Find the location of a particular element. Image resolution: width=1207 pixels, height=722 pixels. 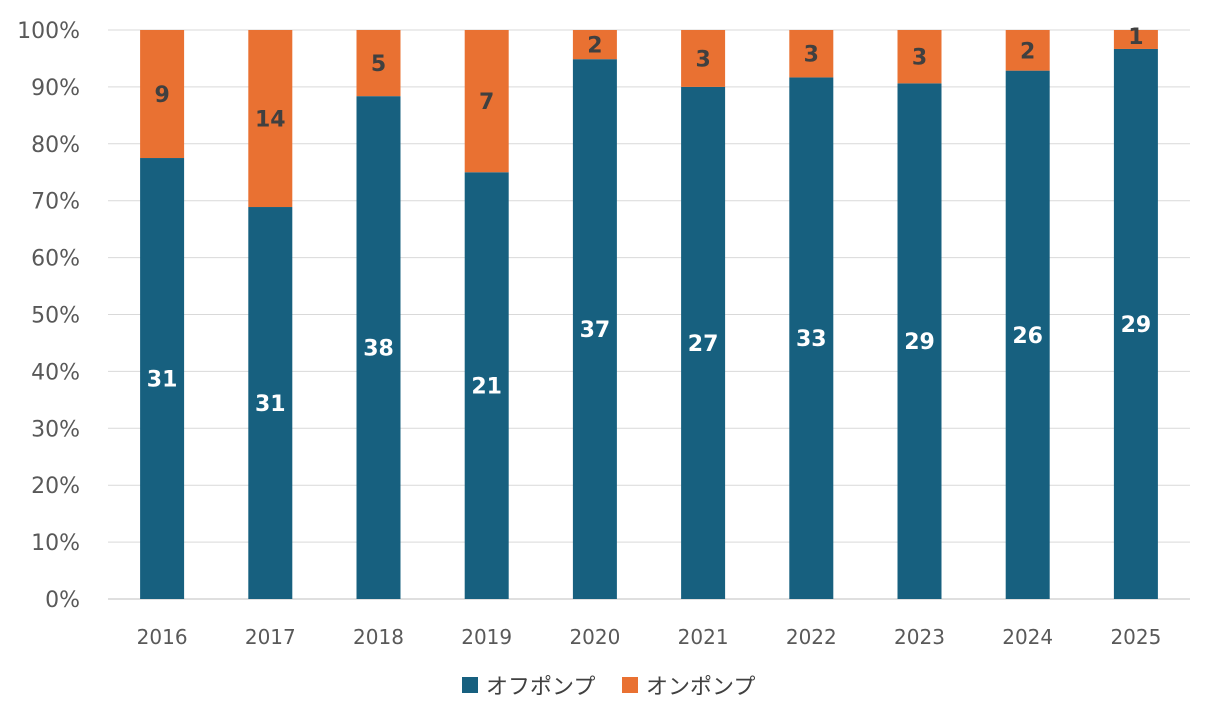

bar-on-pump-2019 is located at coordinates (486, 101).